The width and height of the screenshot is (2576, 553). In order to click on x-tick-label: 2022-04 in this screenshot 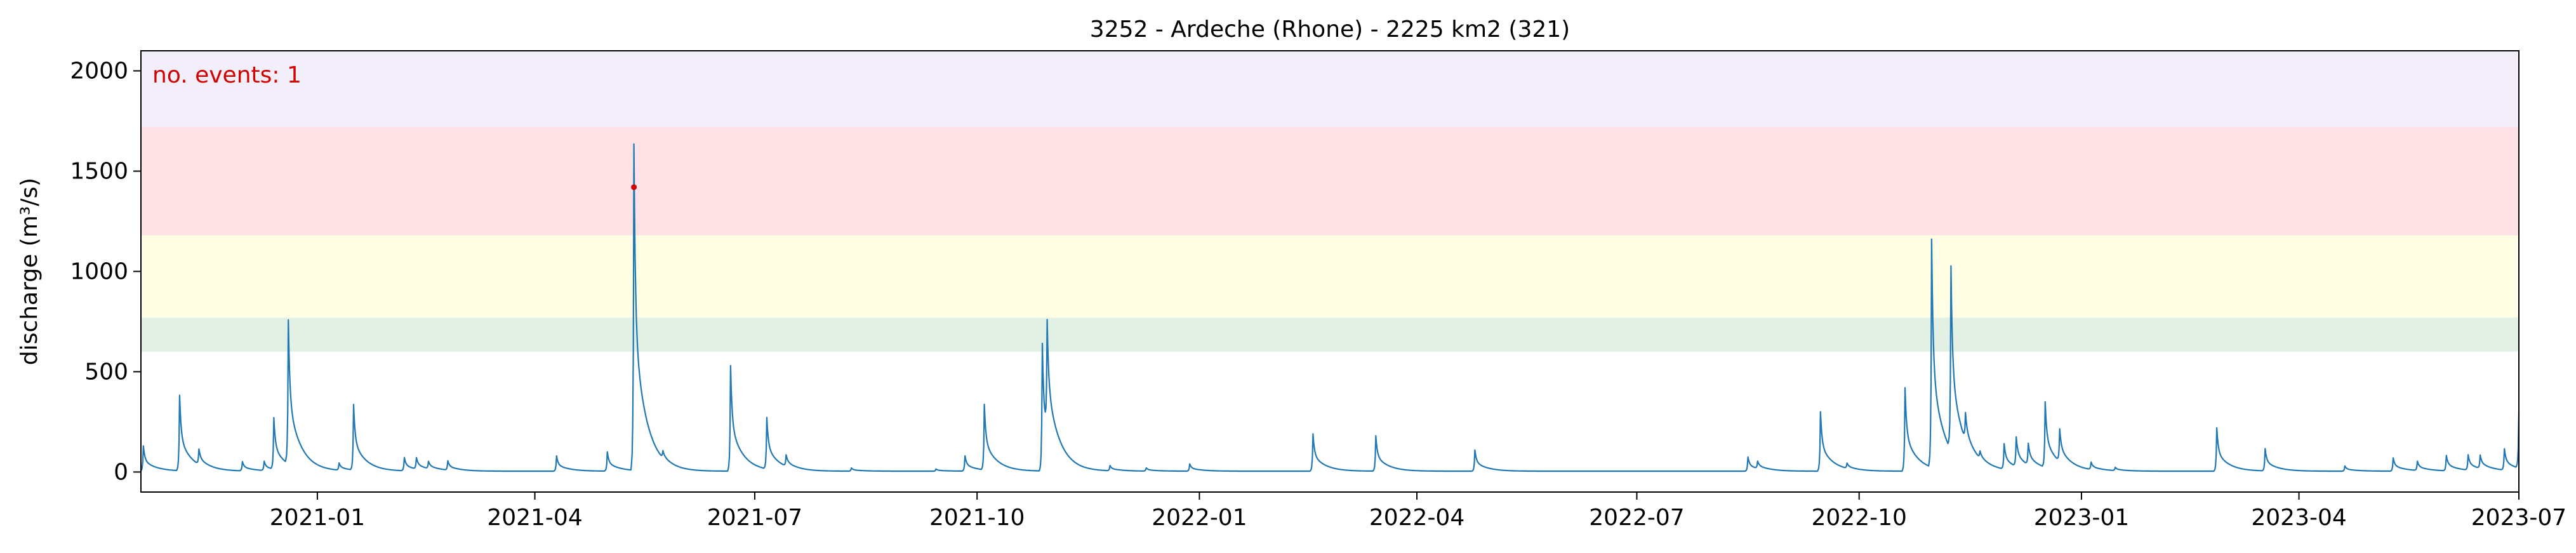, I will do `click(1416, 518)`.